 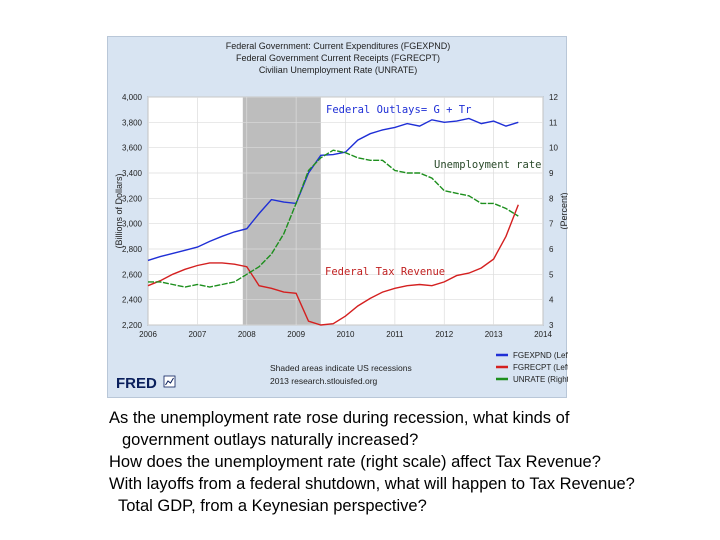 I want to click on x-tick-label: 2006, so click(x=148, y=334).